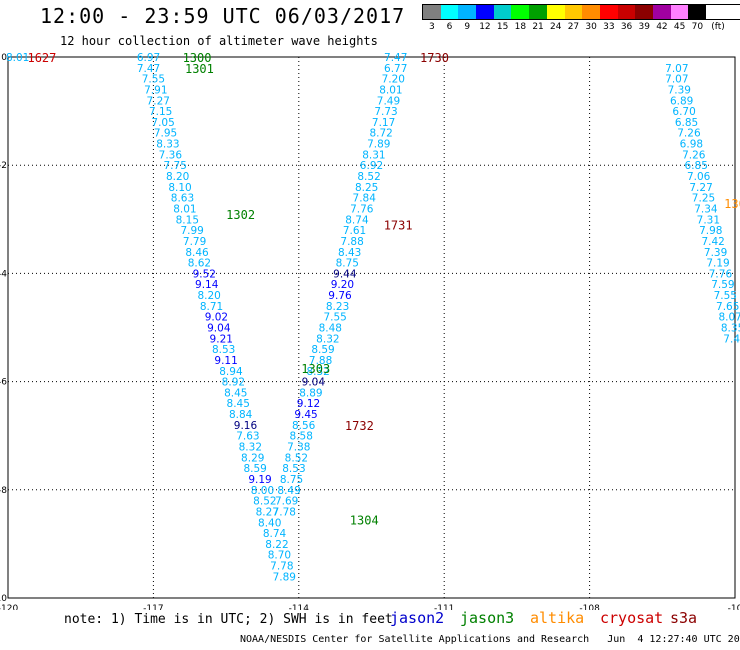 Image resolution: width=740 pixels, height=650 pixels. I want to click on wave-height-value: 7.95, so click(165, 134).